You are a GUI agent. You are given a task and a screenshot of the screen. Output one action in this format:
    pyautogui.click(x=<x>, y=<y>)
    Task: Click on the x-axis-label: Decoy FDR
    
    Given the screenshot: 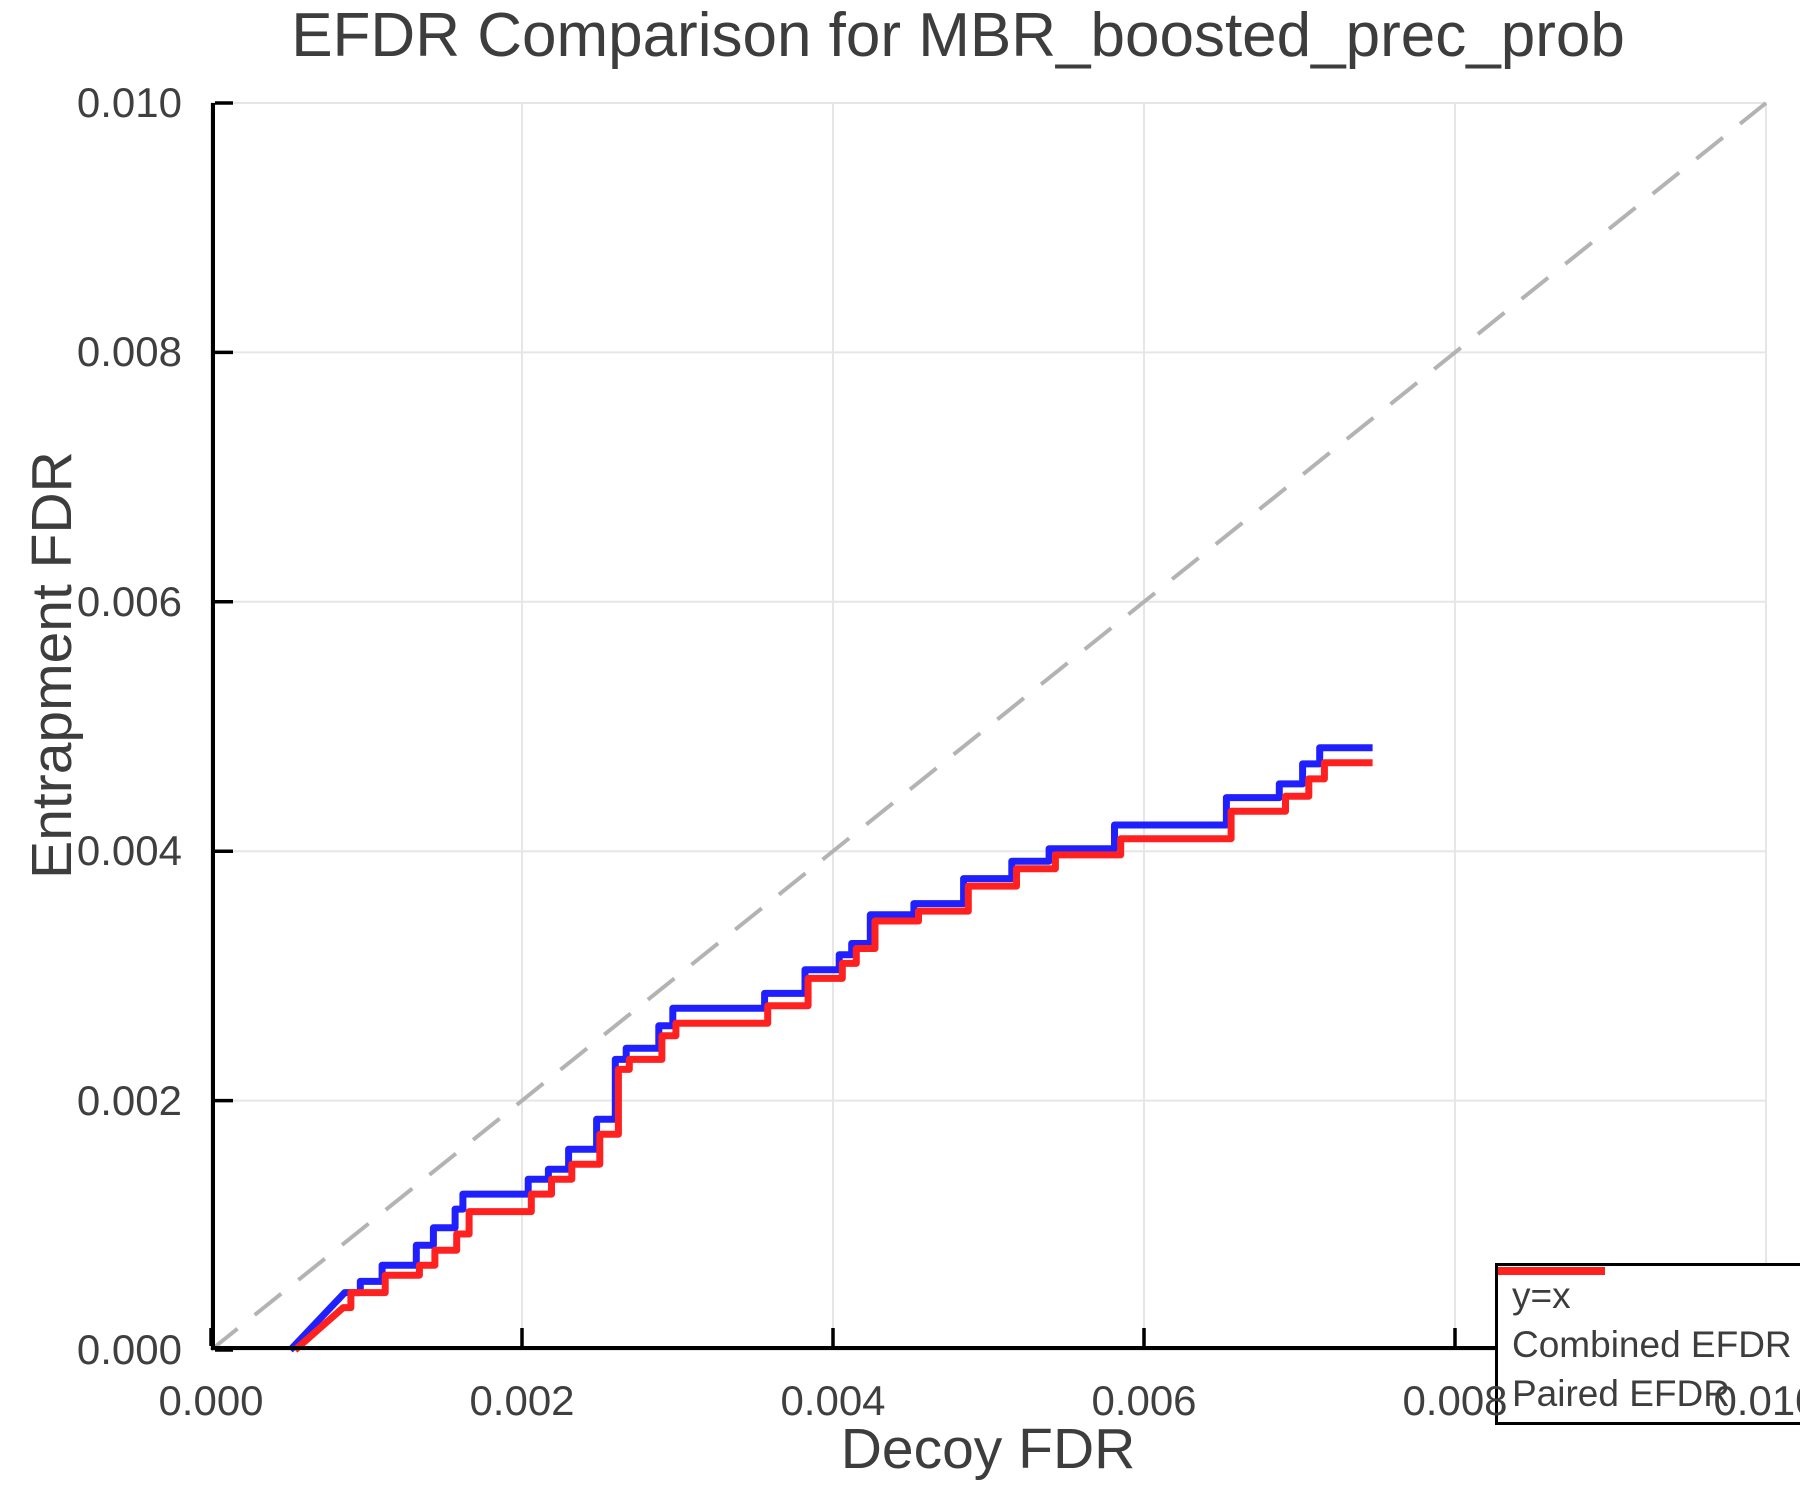 What is the action you would take?
    pyautogui.click(x=988, y=1449)
    